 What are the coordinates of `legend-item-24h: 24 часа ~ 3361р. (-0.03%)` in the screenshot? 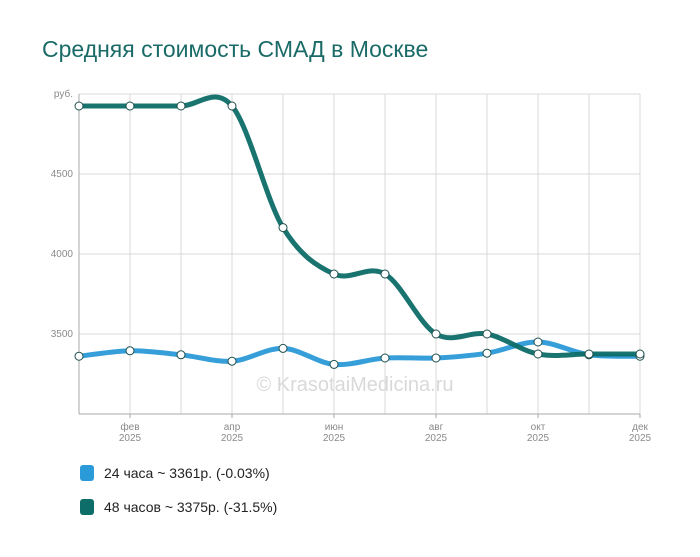 It's located at (178, 473).